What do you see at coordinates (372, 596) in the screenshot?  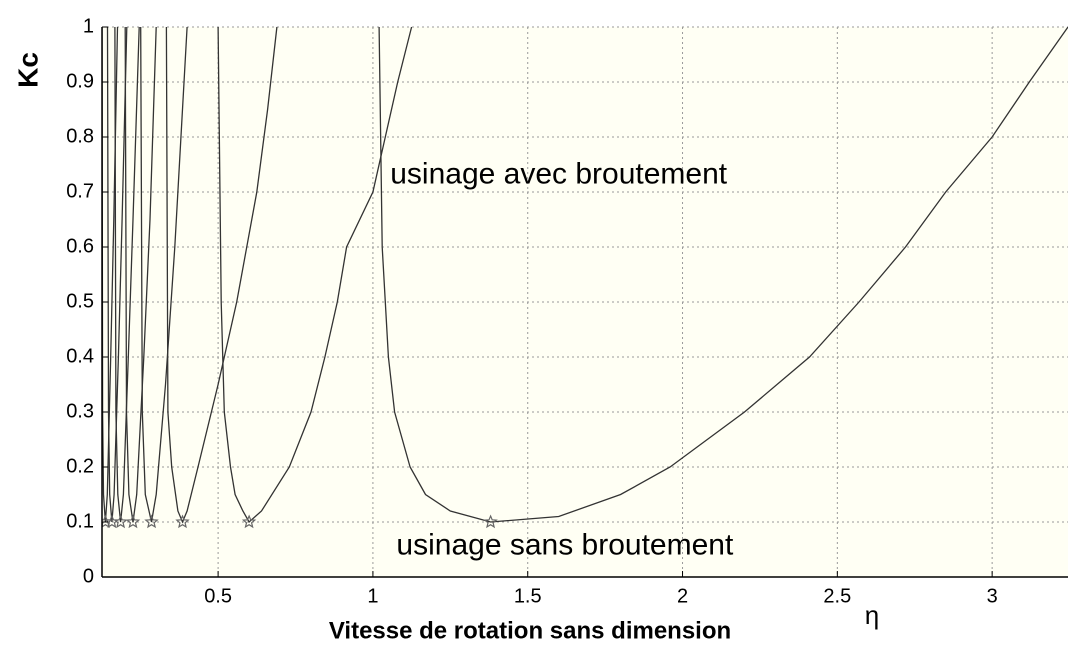 I see `x-tick-label: 1` at bounding box center [372, 596].